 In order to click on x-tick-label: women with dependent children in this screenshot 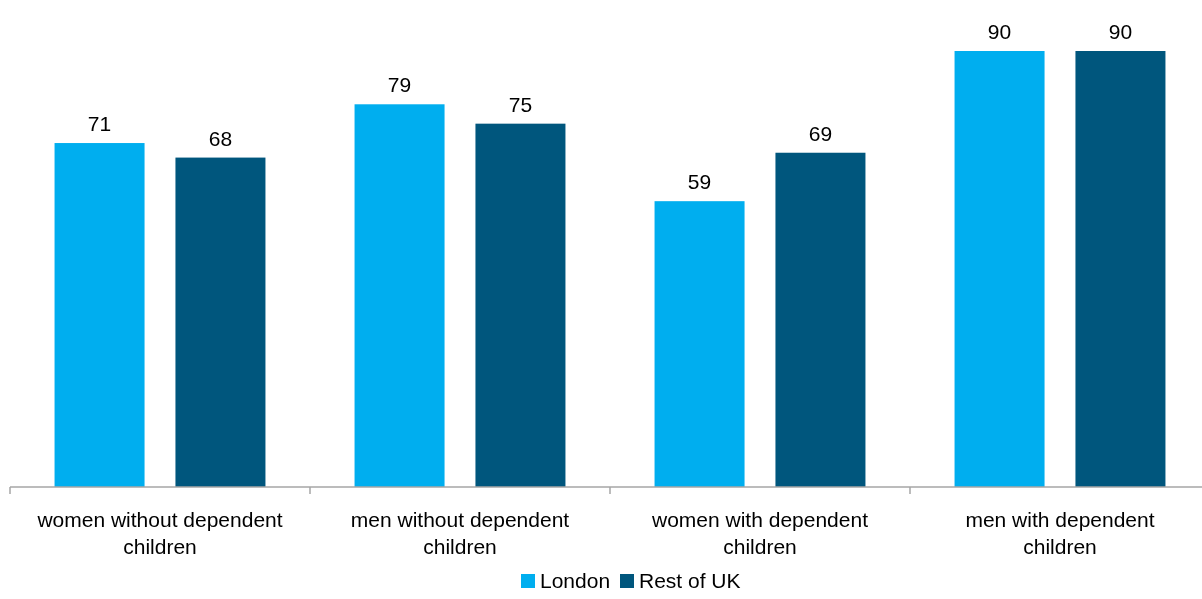, I will do `click(760, 533)`.